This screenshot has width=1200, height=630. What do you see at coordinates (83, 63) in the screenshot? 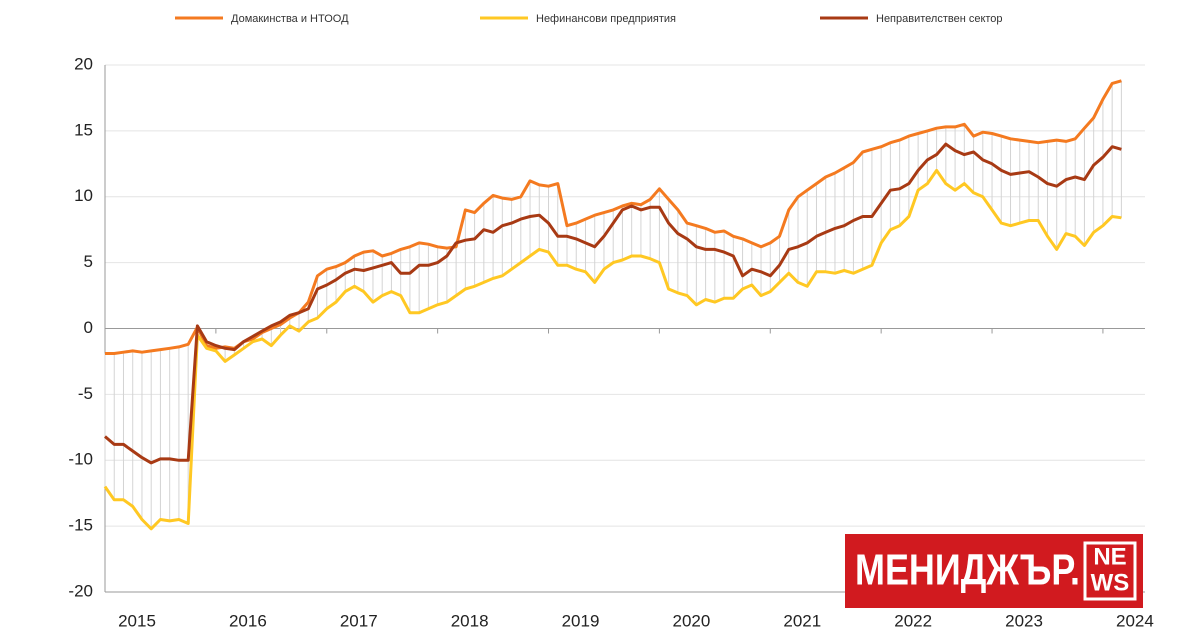
I see `y-tick-label: 20` at bounding box center [83, 63].